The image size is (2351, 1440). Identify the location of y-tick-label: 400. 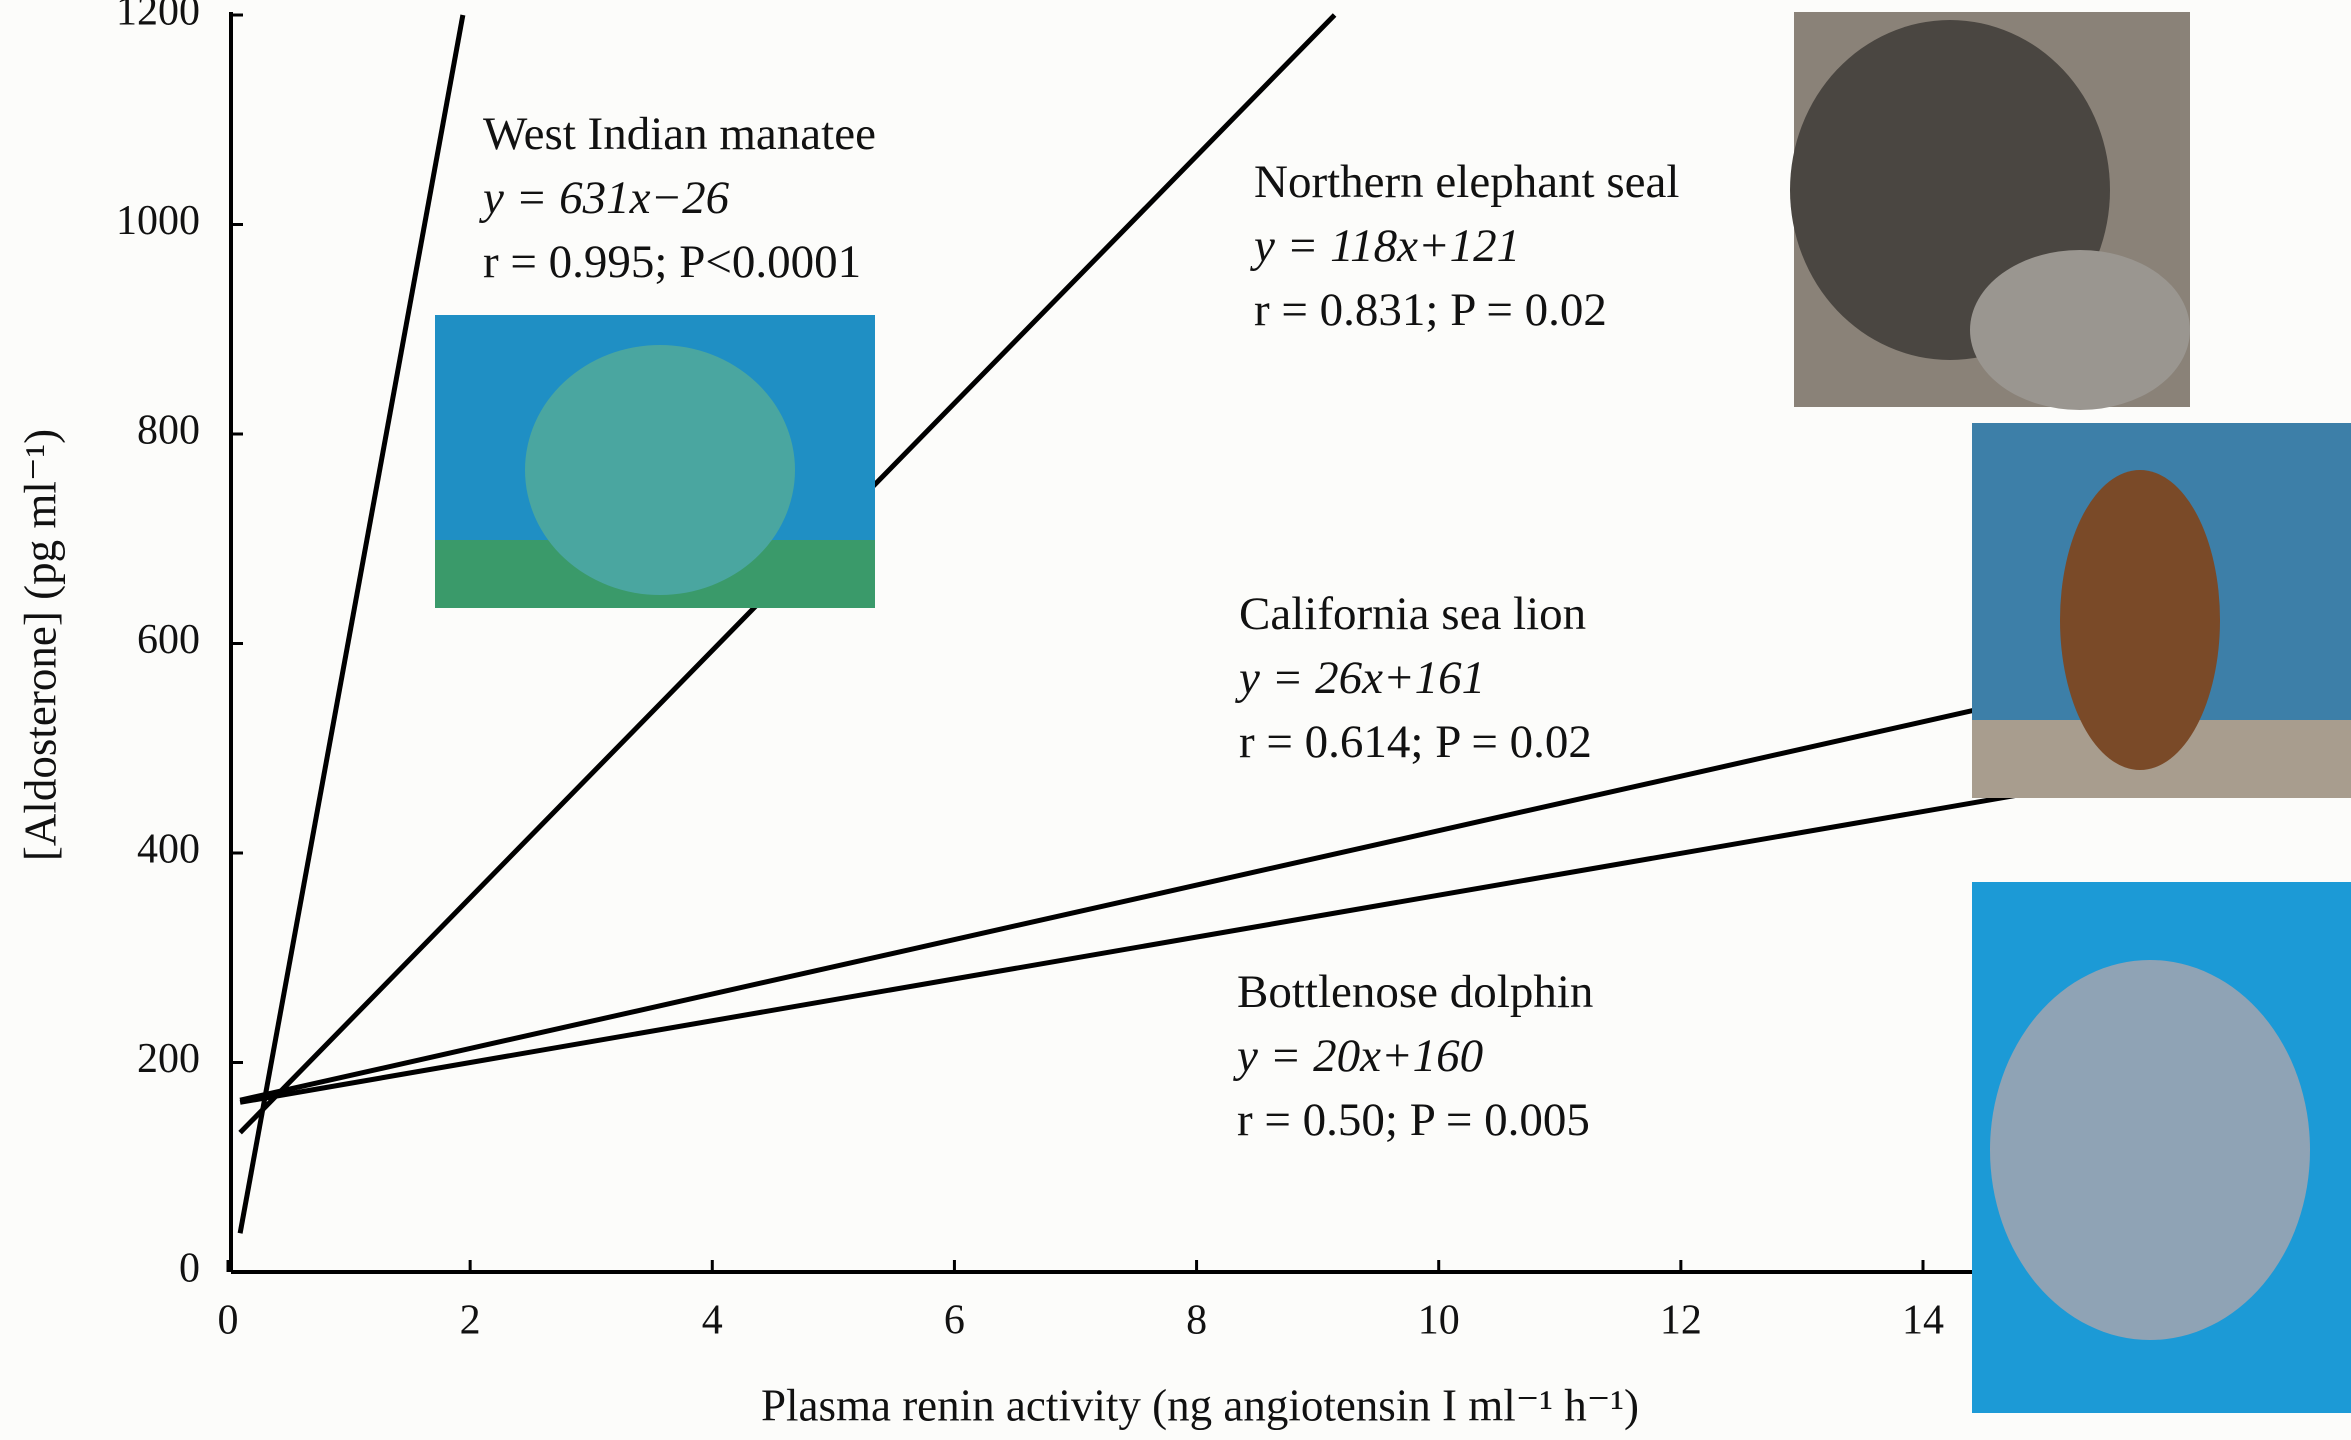
(168, 850).